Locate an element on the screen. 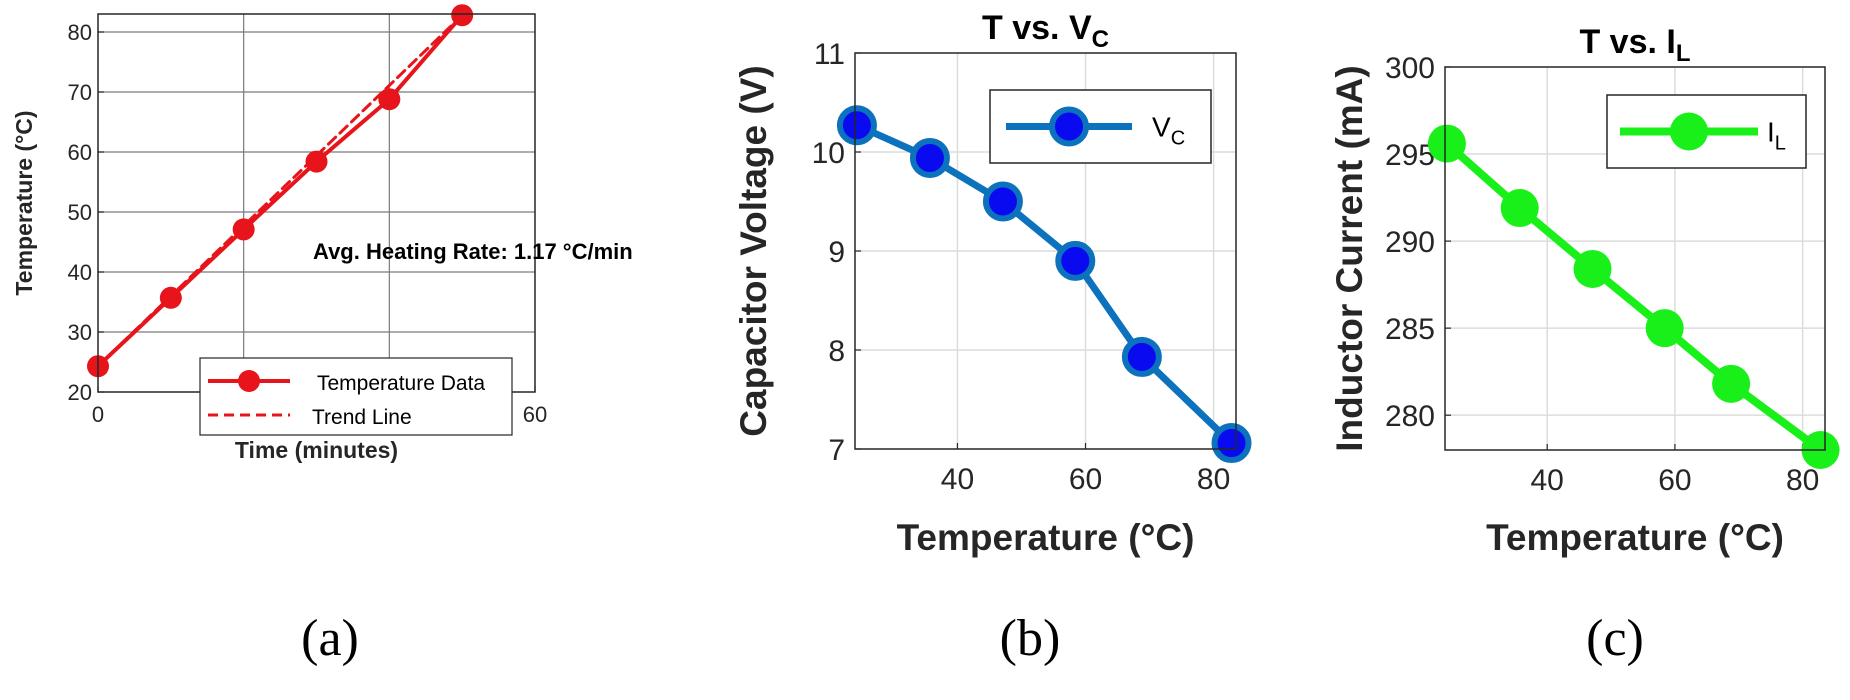  legend-label: IL is located at coordinates (1776, 136).